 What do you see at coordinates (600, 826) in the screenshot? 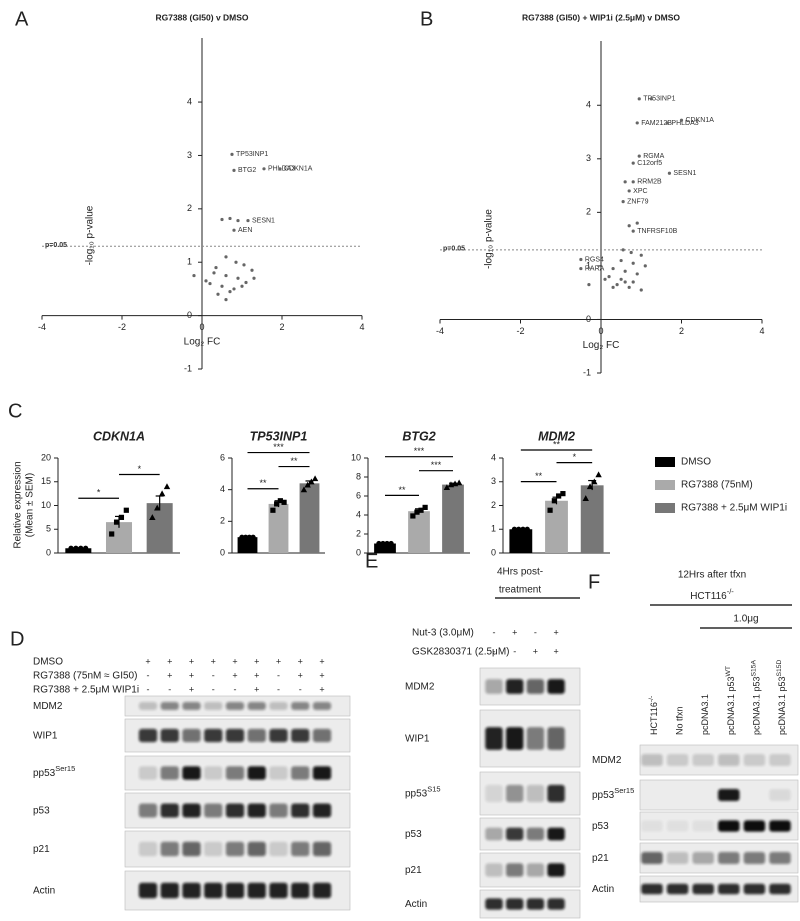
I see `text-part: p53` at bounding box center [600, 826].